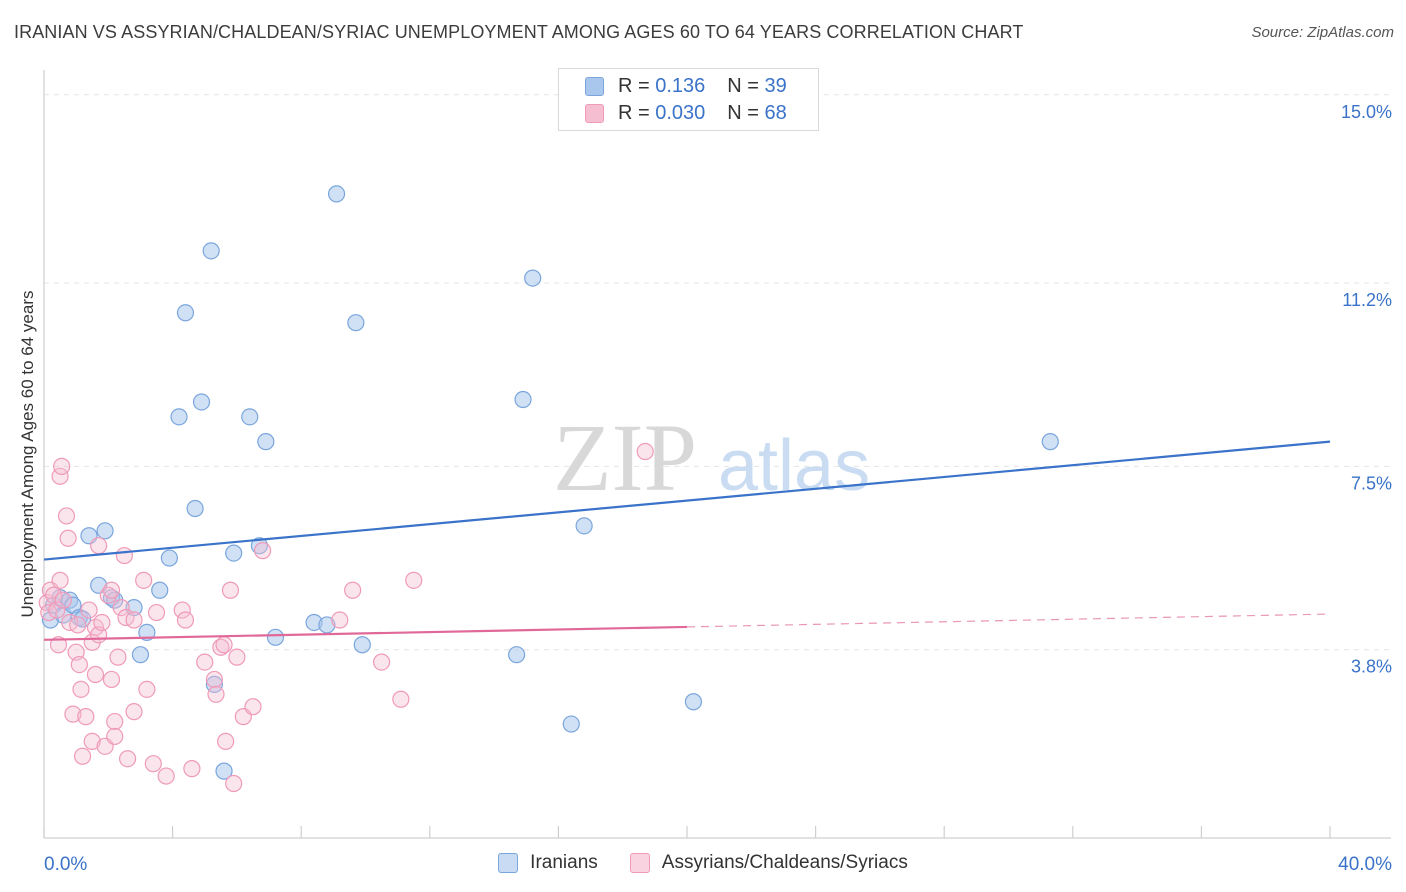 The width and height of the screenshot is (1406, 892). I want to click on y-tick-label: 7.5%, so click(1371, 483).